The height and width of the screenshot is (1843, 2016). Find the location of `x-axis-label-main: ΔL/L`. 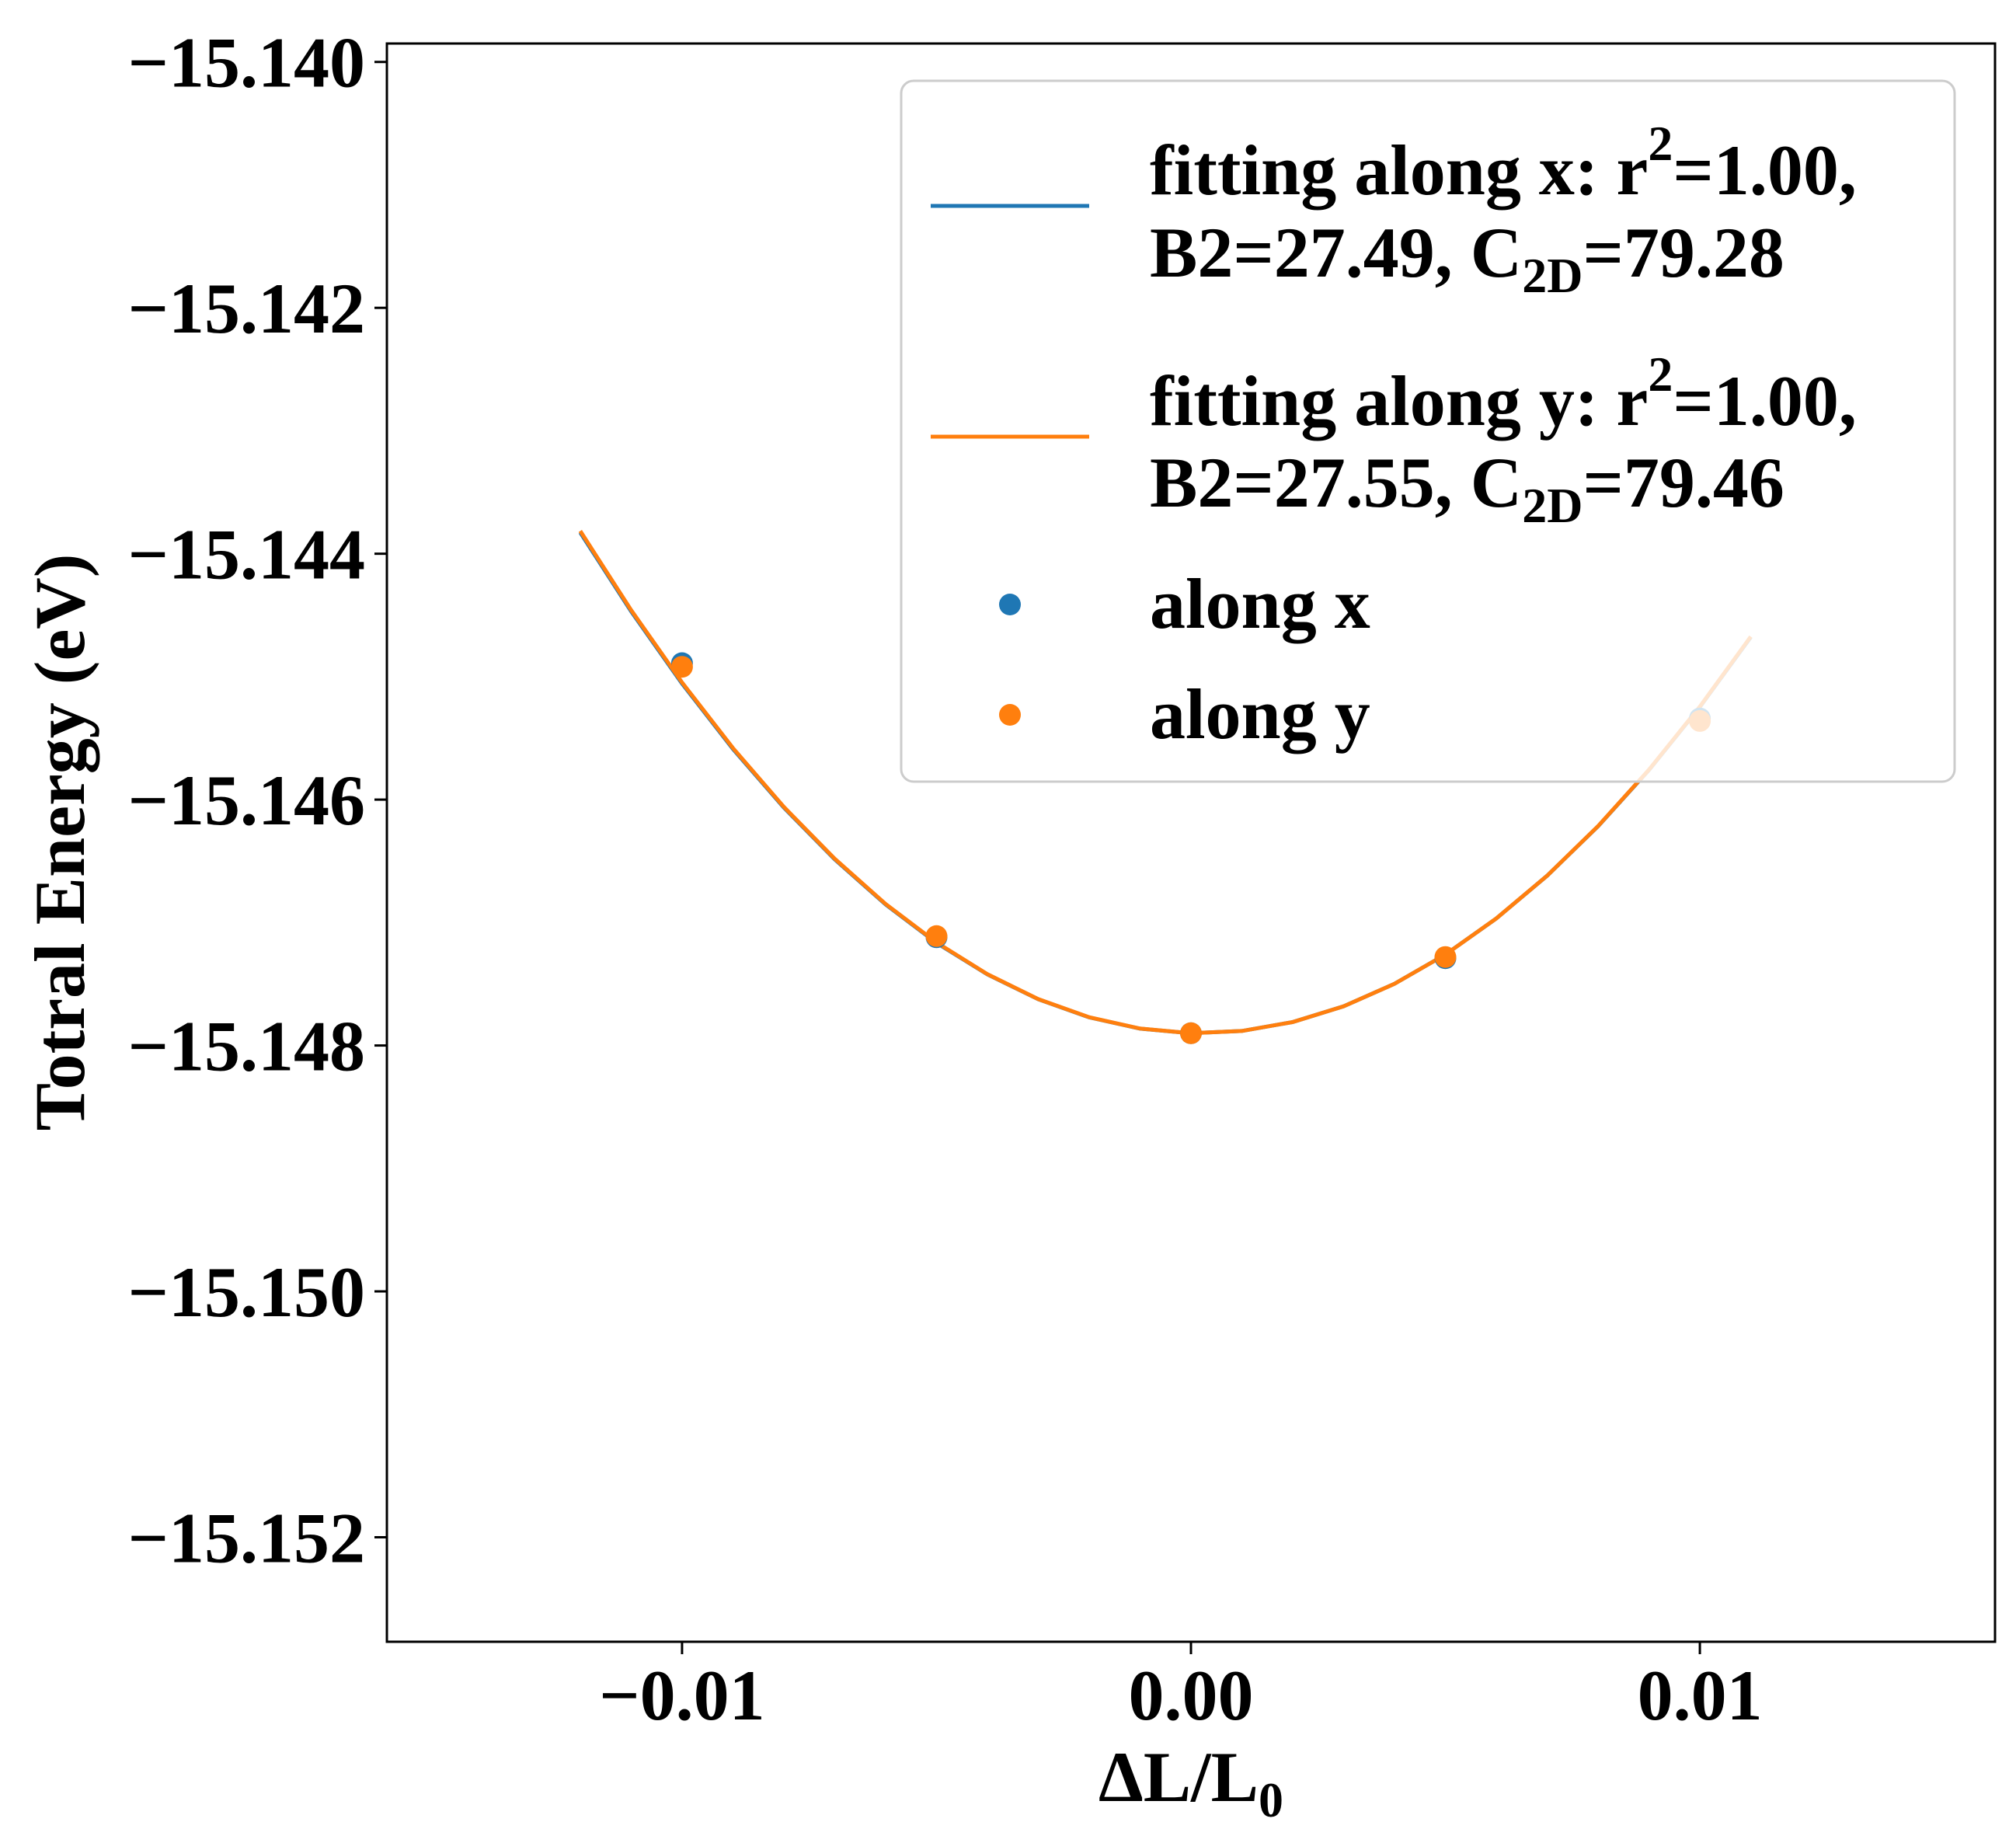

x-axis-label-main: ΔL/L is located at coordinates (1179, 1777).